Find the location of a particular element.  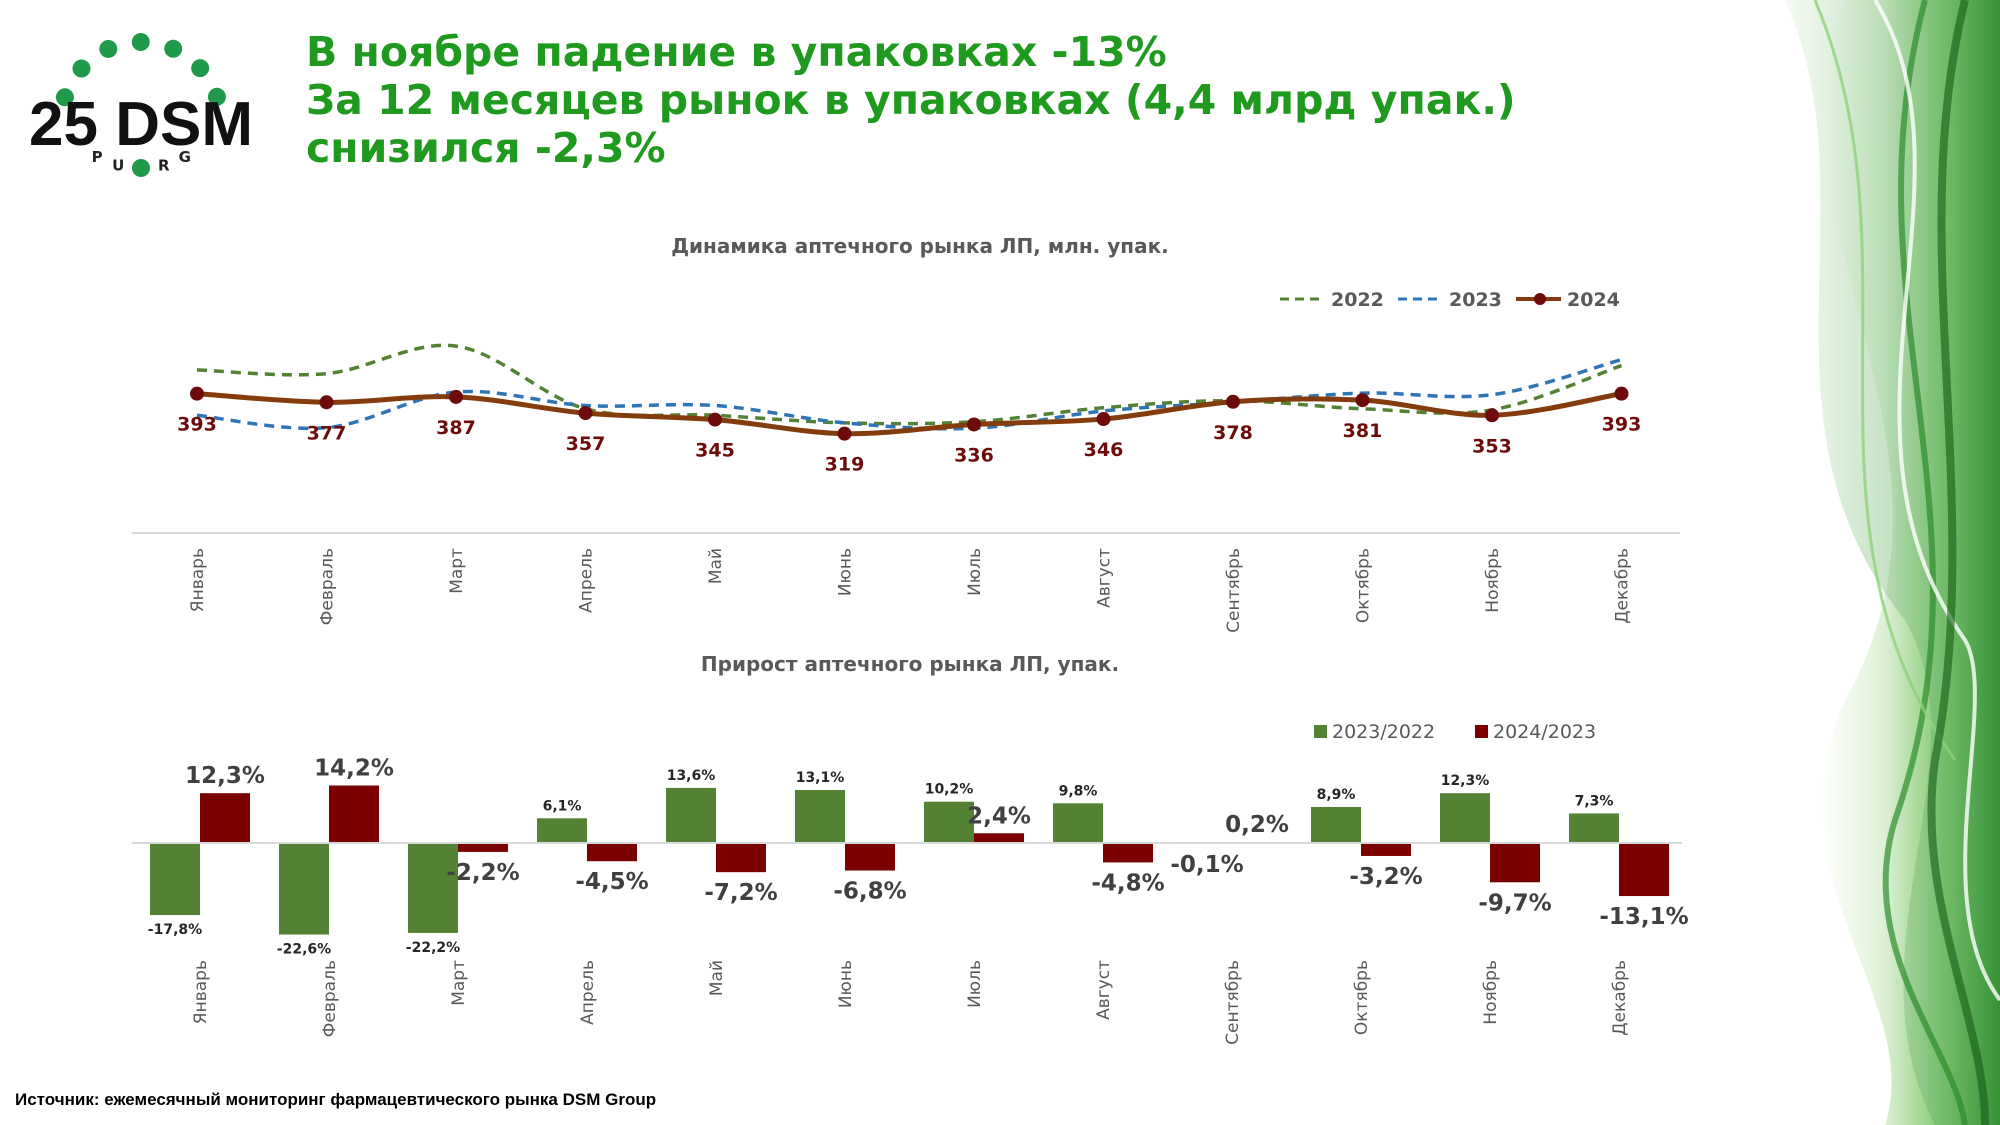

line-x-tick-label: Май is located at coordinates (716, 566).